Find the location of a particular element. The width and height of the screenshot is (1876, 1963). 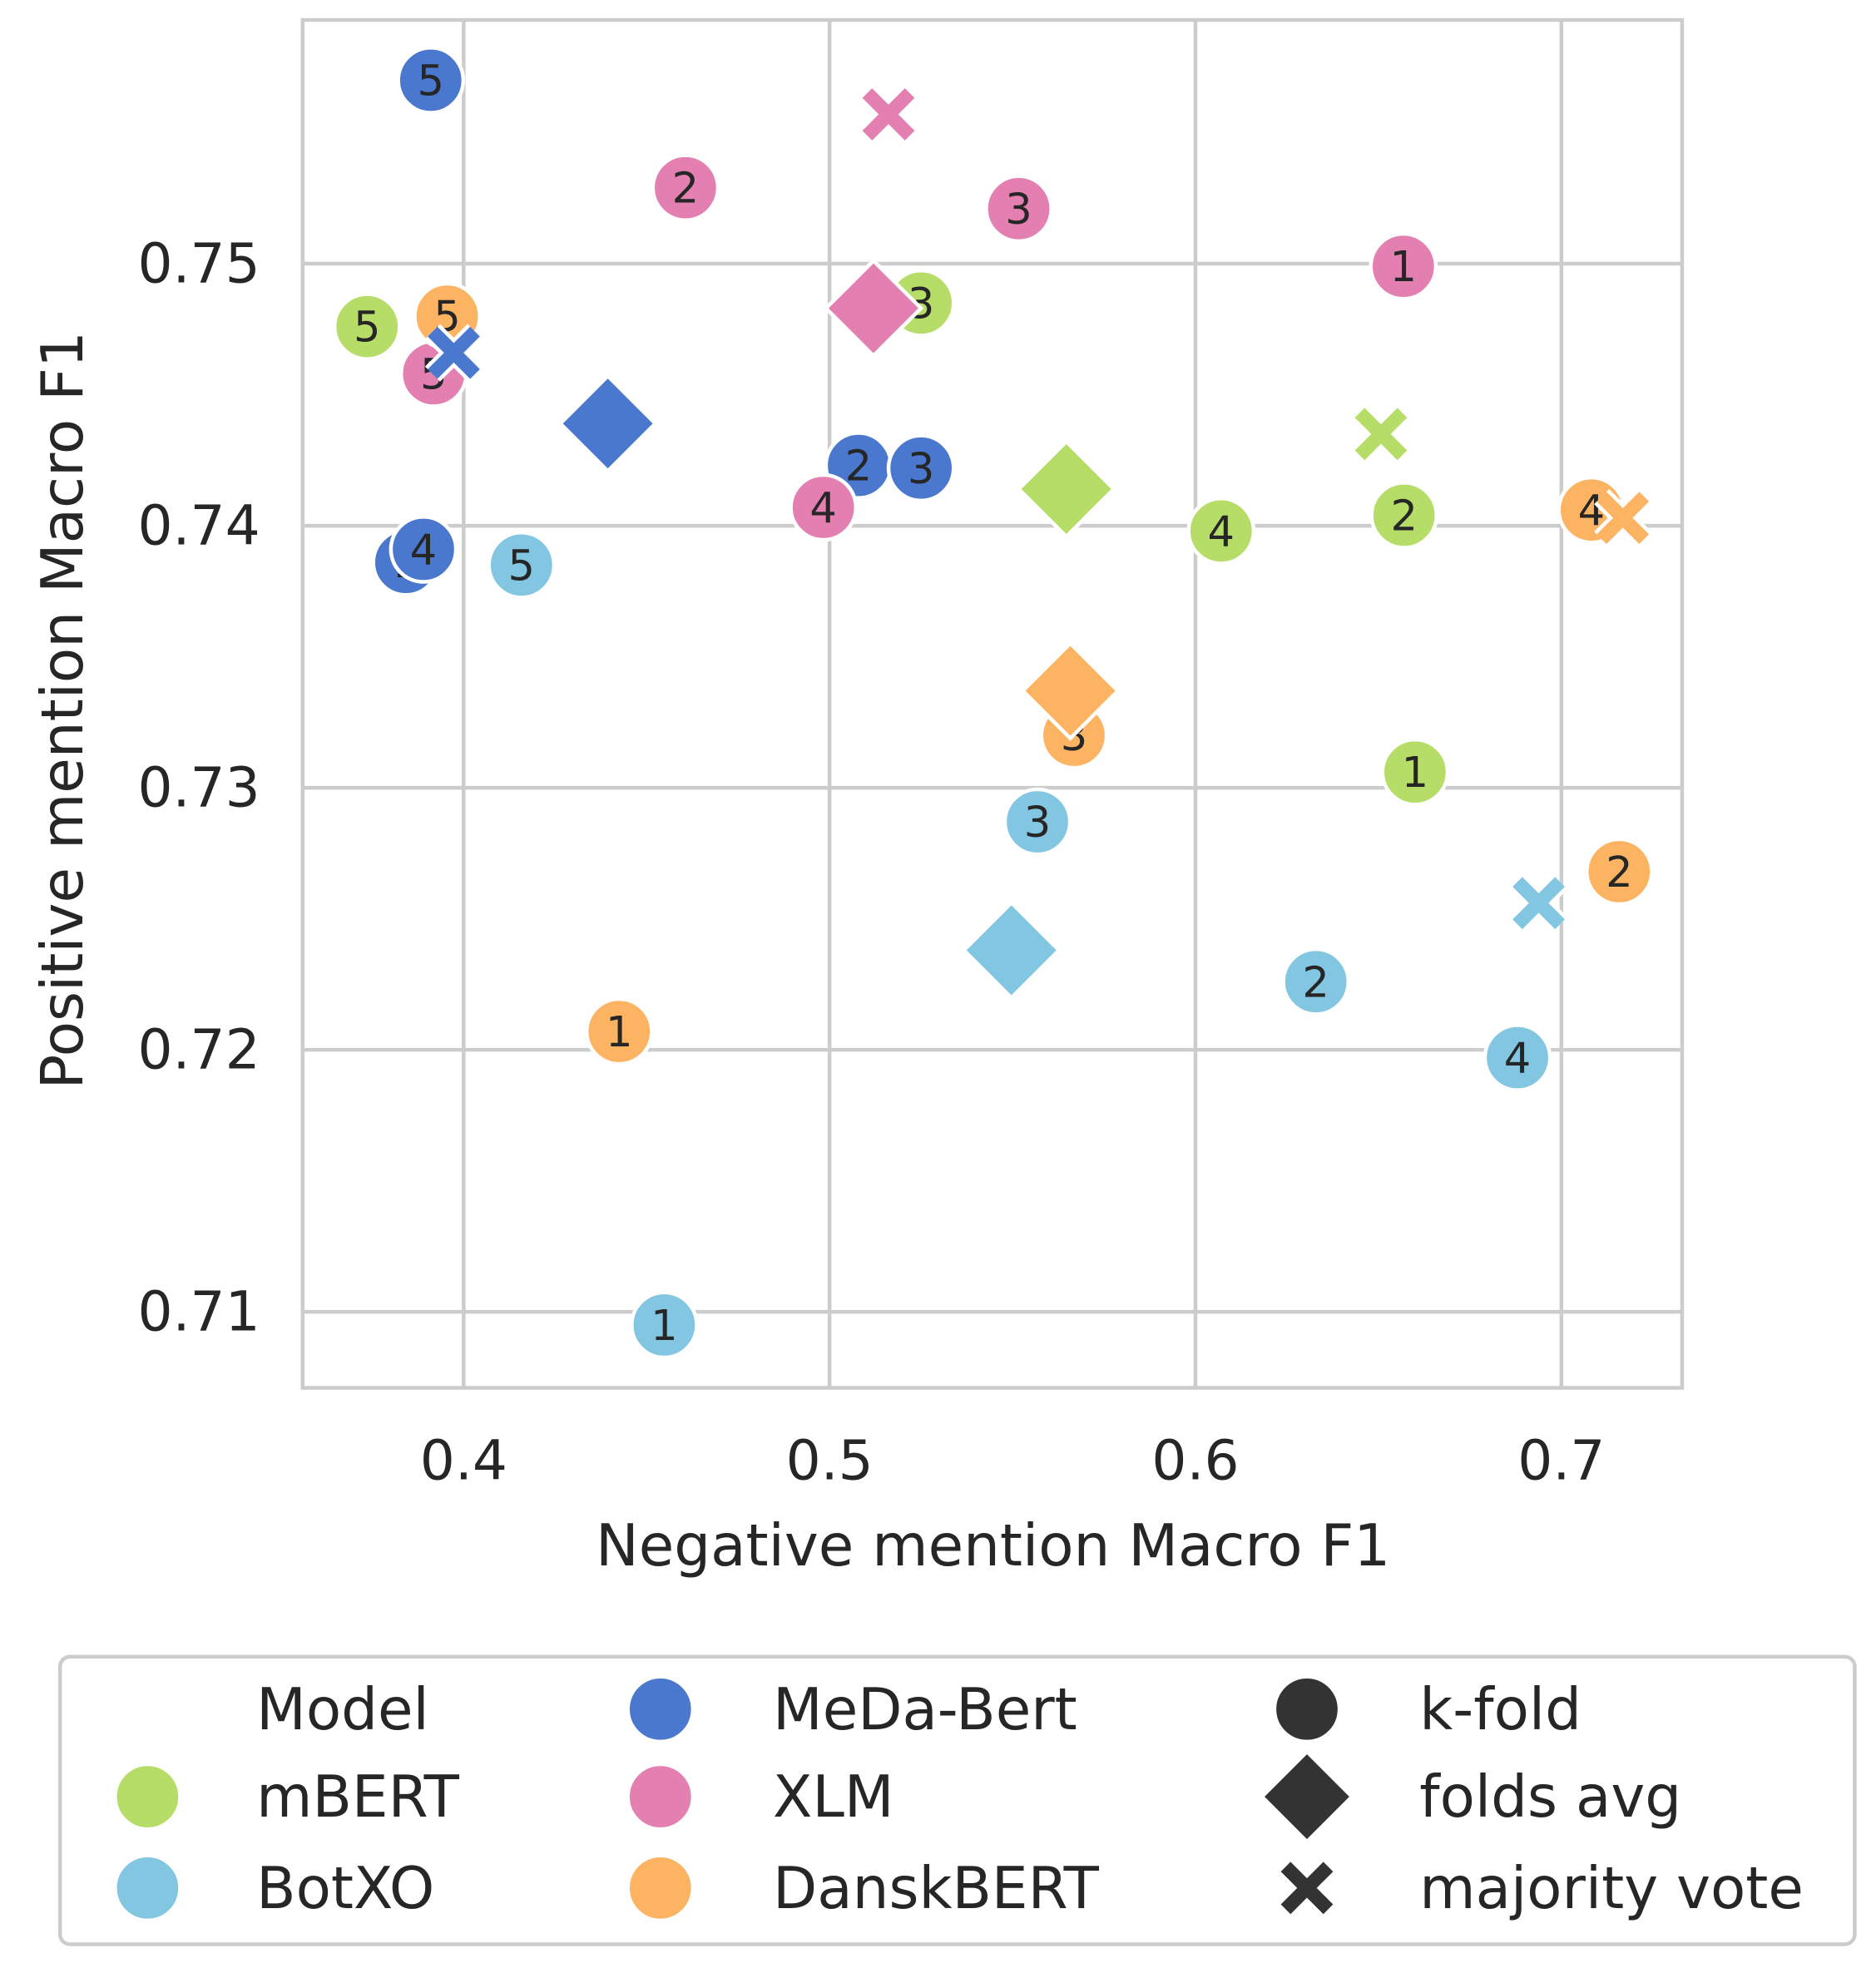

series-meda-bert: 51423 is located at coordinates (663, 321).